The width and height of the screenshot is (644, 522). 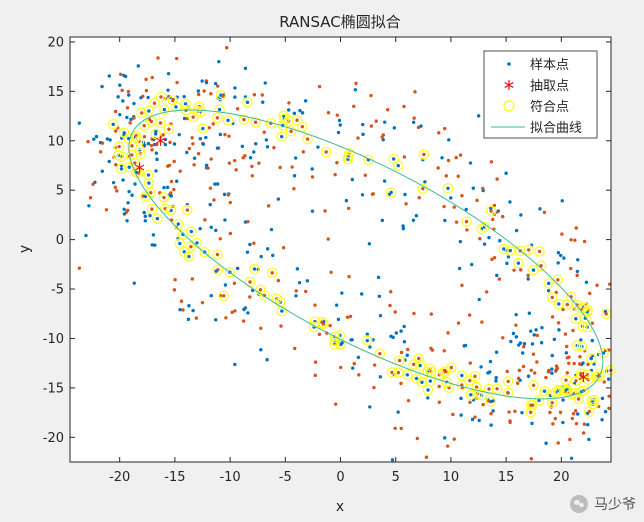 I want to click on watermark-text: 马少爷, so click(x=615, y=505).